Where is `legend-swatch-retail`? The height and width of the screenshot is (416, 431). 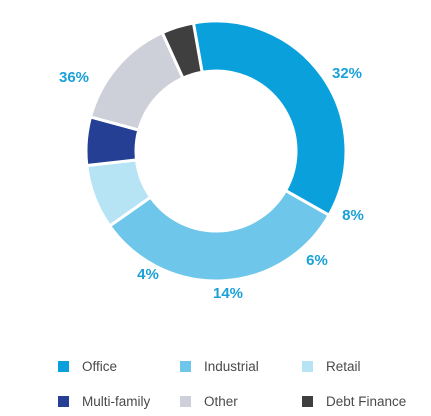
legend-swatch-retail is located at coordinates (307, 366).